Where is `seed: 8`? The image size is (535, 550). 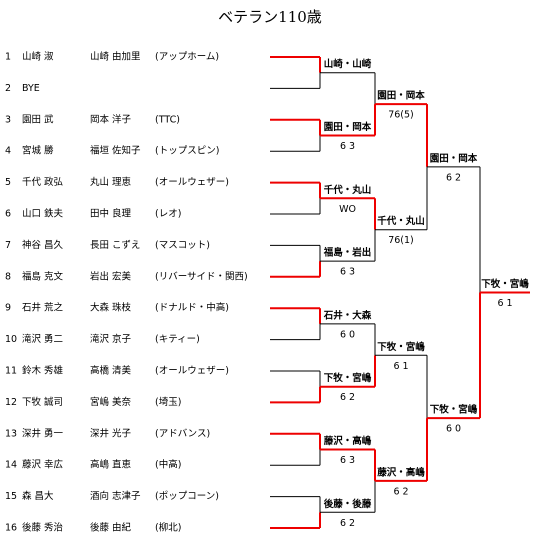 seed: 8 is located at coordinates (8, 276).